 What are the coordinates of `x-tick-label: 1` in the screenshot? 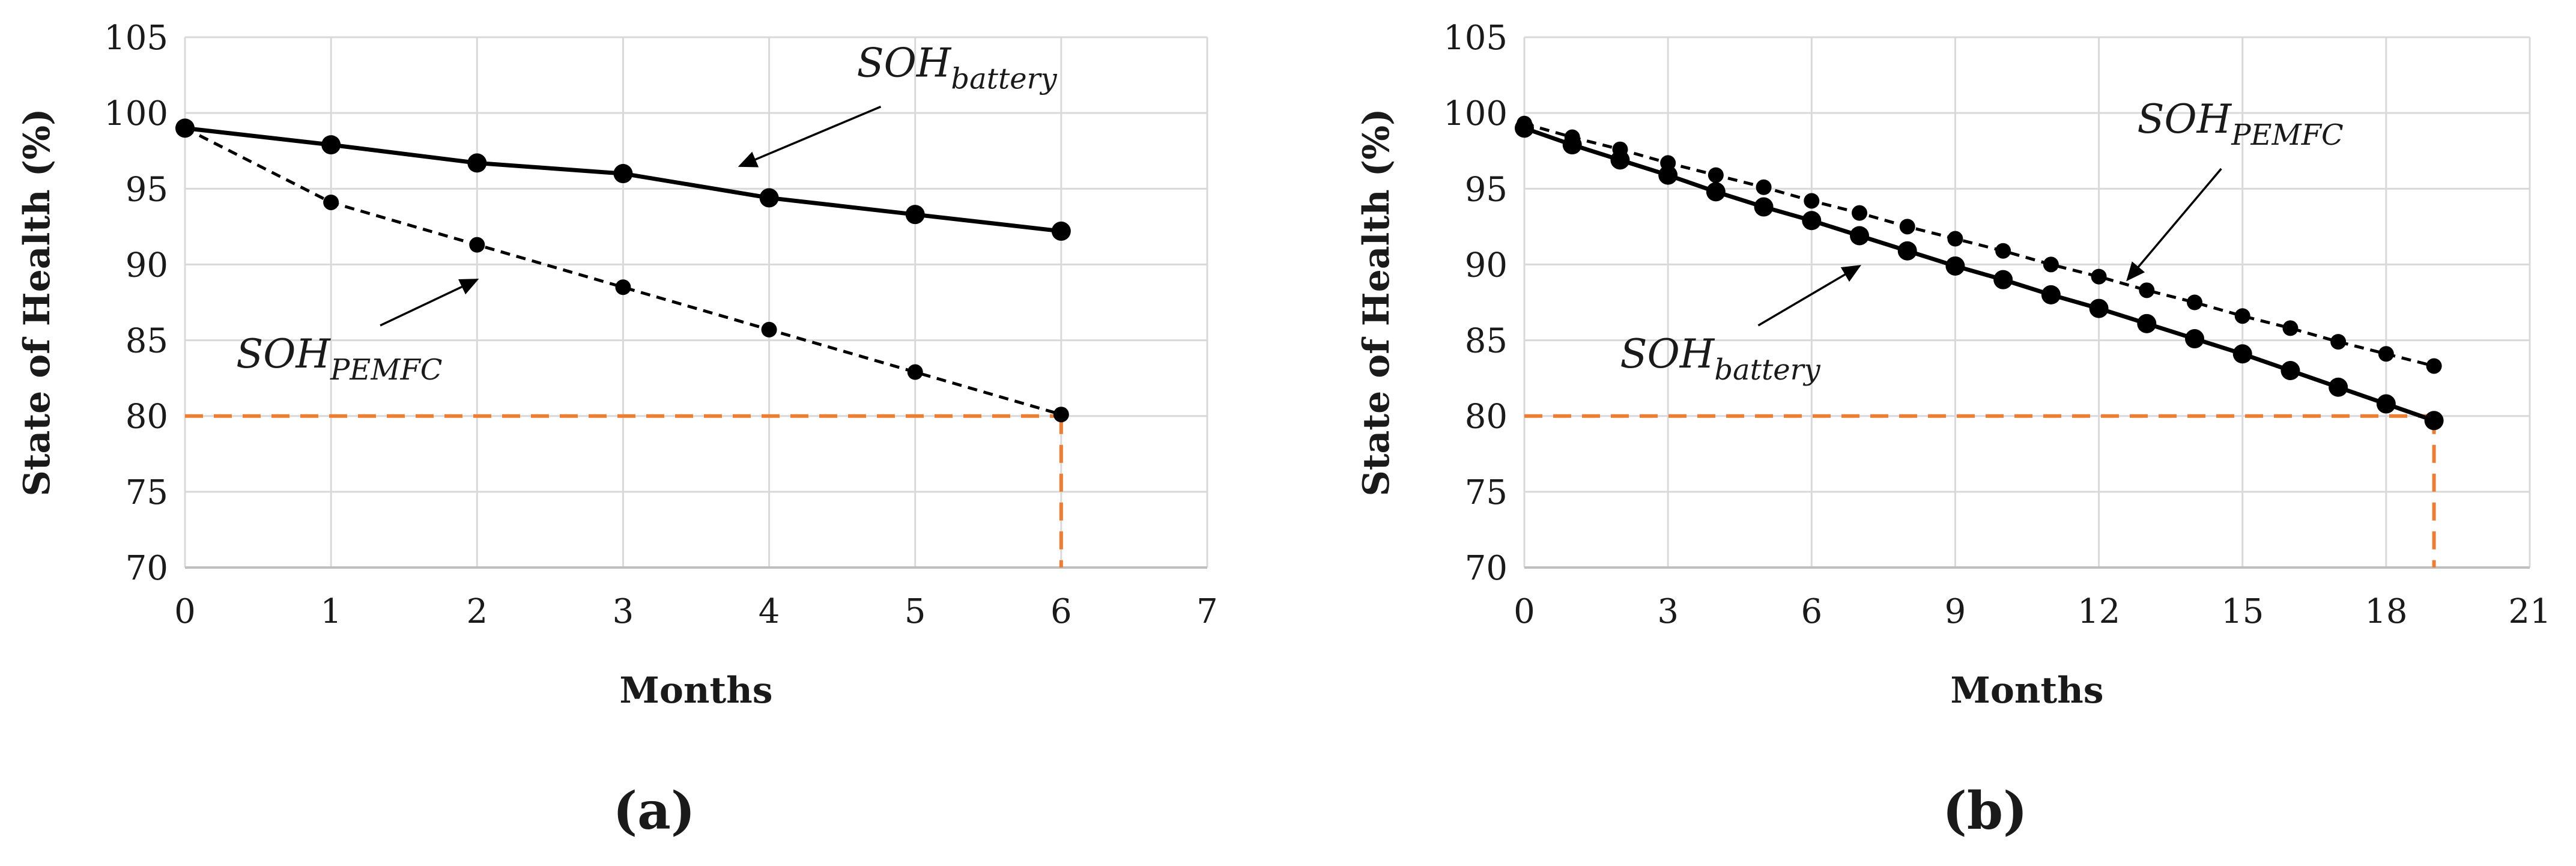 It's located at (331, 611).